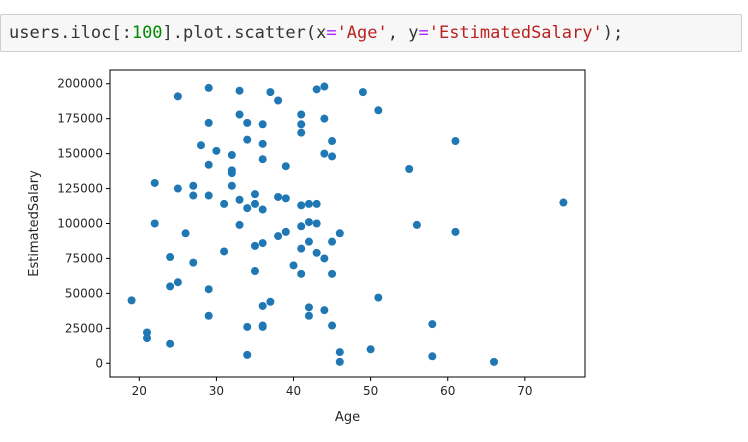  I want to click on x-tick-label: 60, so click(447, 391).